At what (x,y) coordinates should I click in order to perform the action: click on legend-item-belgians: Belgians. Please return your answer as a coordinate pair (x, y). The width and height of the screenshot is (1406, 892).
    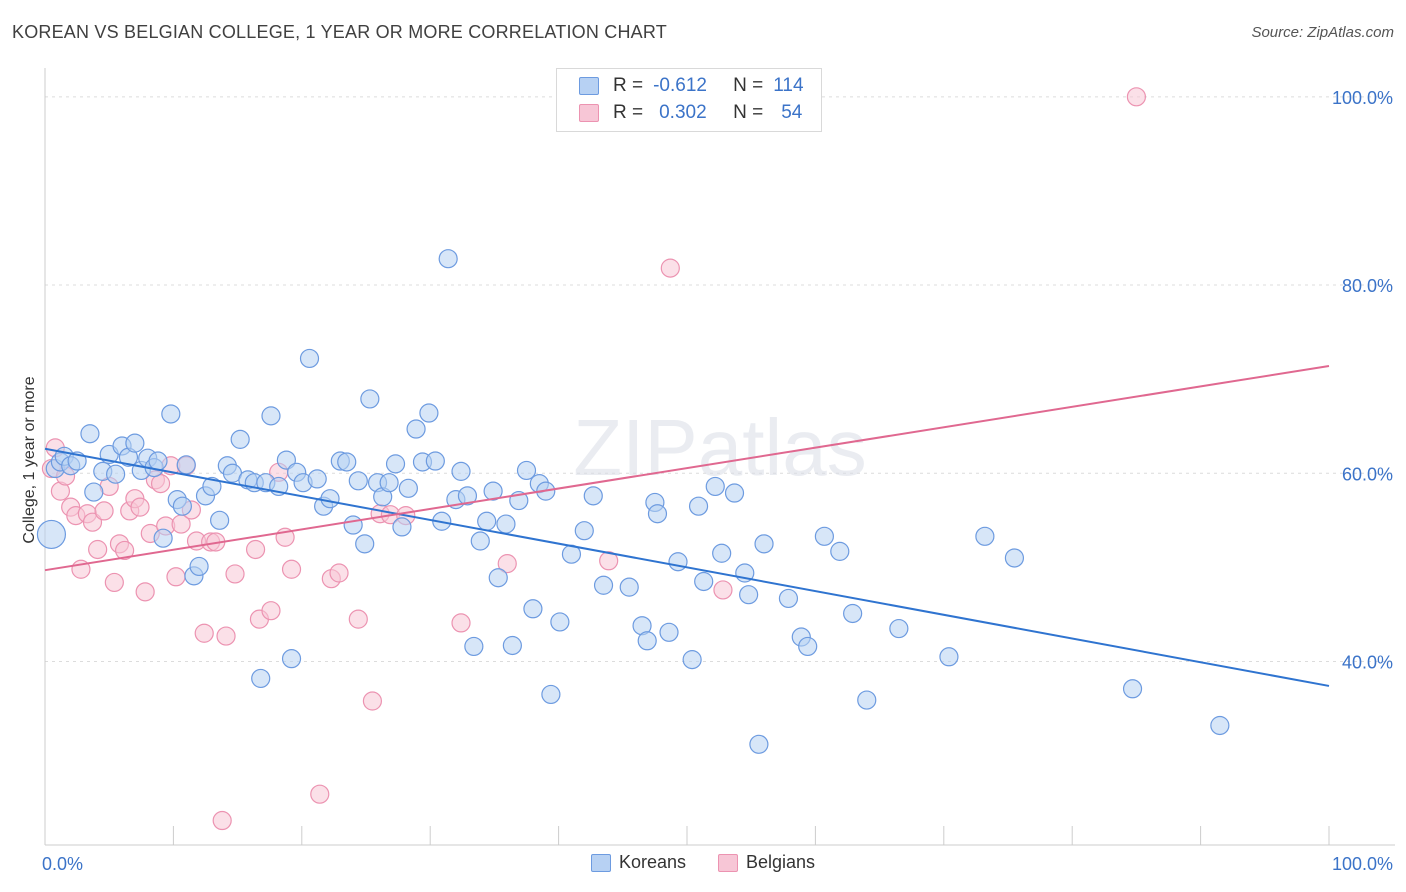
    Looking at the image, I should click on (766, 862).